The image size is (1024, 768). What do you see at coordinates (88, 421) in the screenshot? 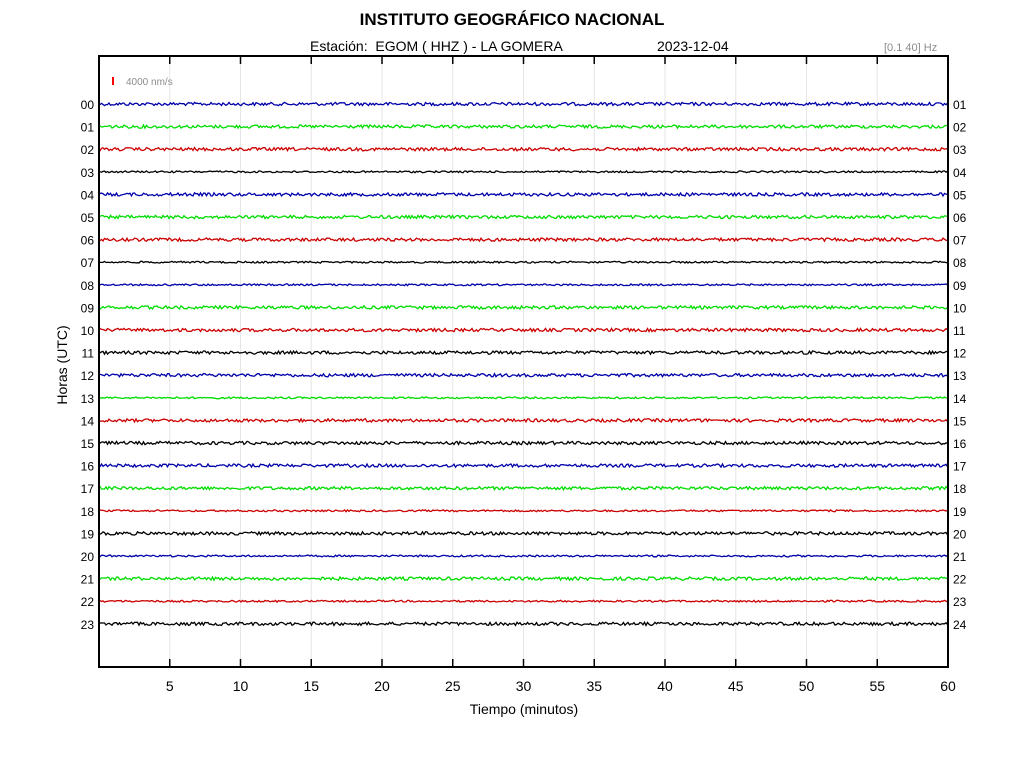
I see `left-hour-label: 14` at bounding box center [88, 421].